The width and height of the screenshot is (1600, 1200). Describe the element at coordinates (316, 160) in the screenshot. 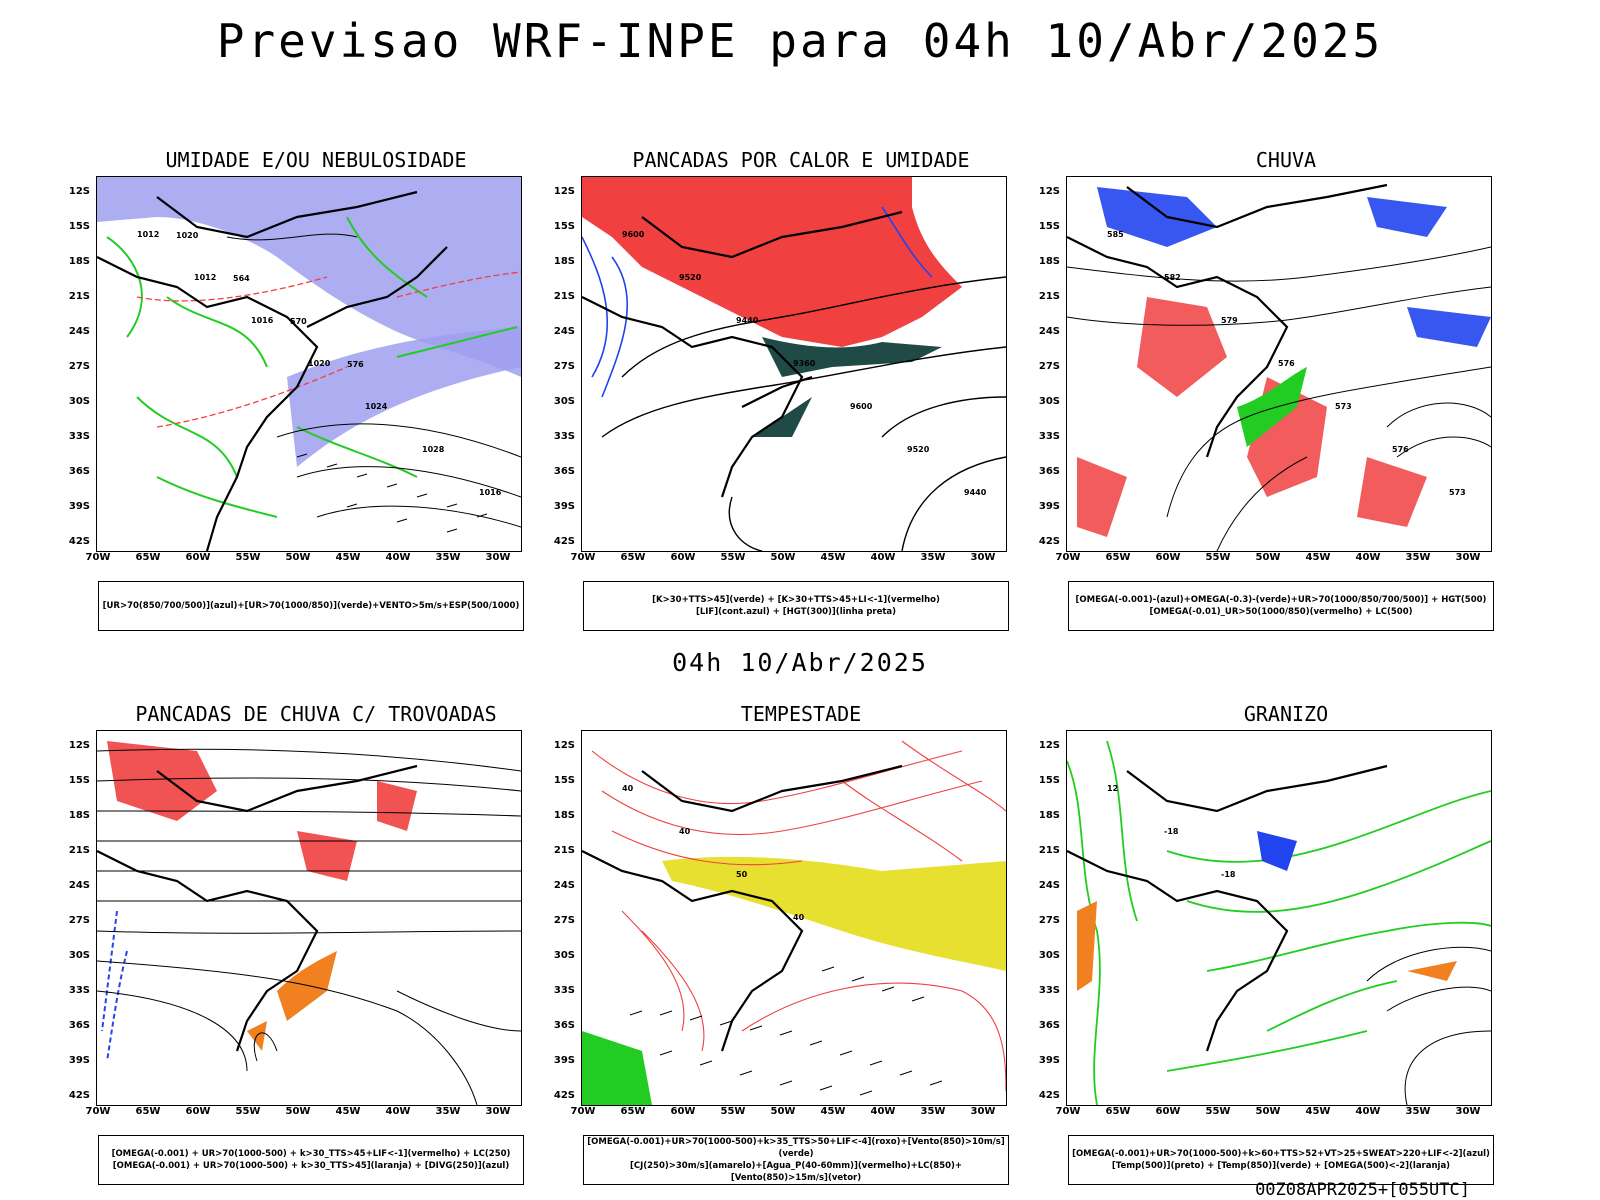

I see `panel-title: UMIDADE E/OU NEBULOSIDADE` at that location.